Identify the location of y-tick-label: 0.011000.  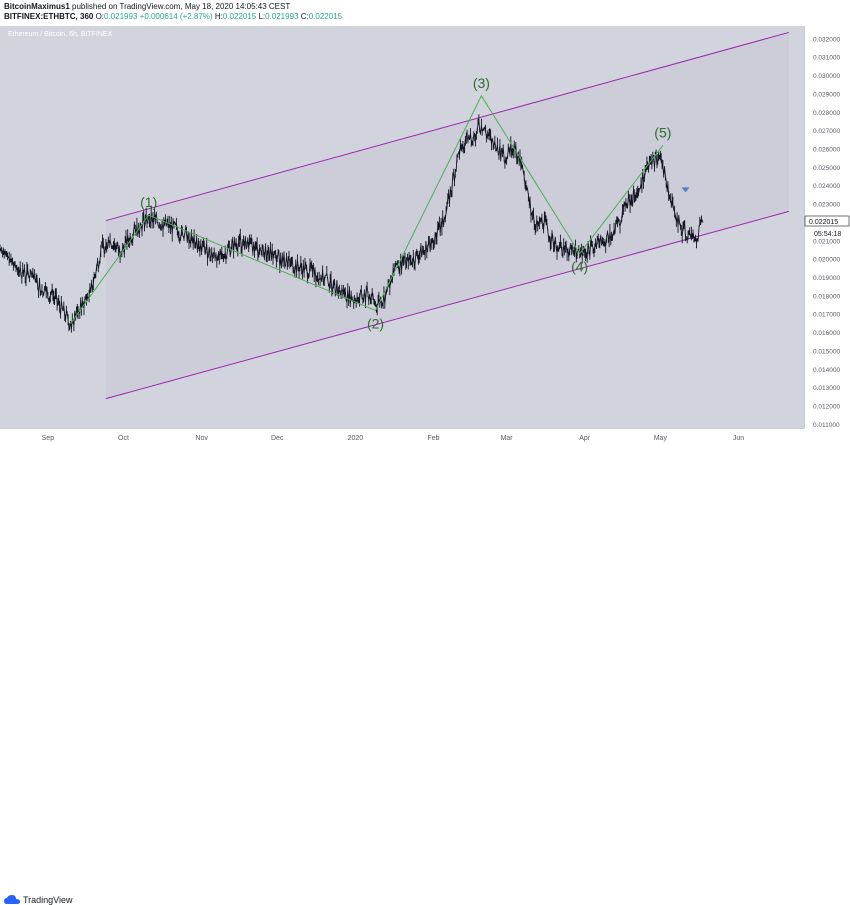
(826, 425).